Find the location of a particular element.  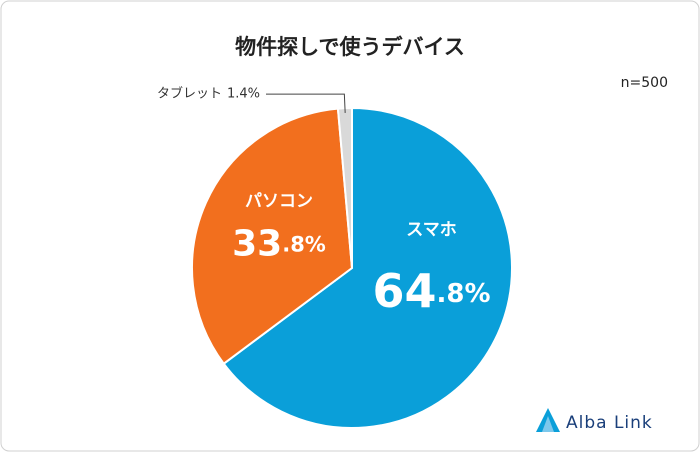

value-label: 33.8% is located at coordinates (279, 243).